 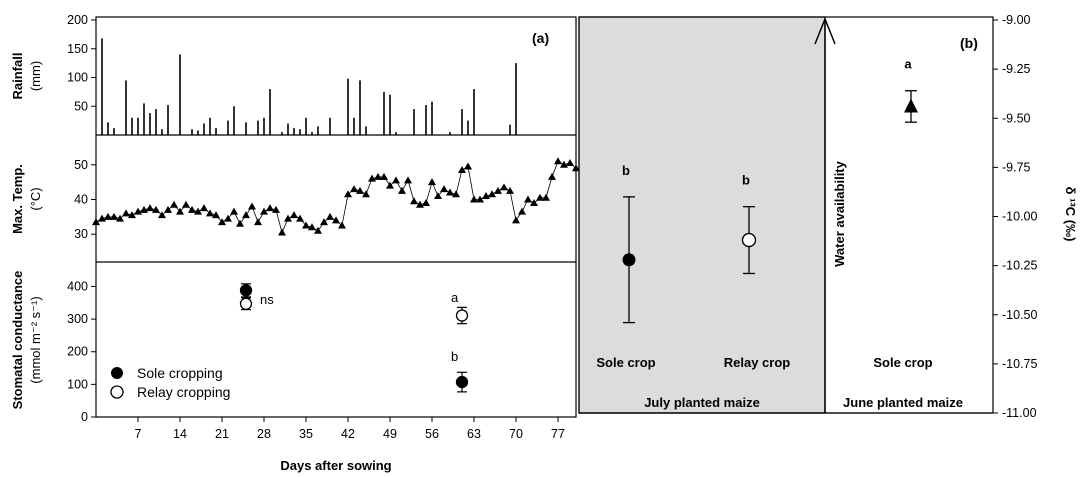 I want to click on conductance-x-axis: 7 14 21 28 35 42 49 56 63 70 77, so click(x=350, y=429).